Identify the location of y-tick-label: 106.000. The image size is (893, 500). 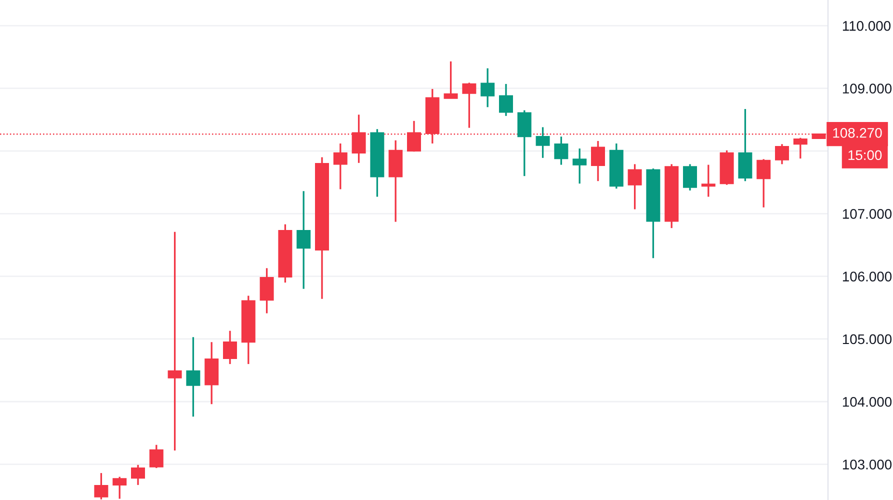
(867, 277).